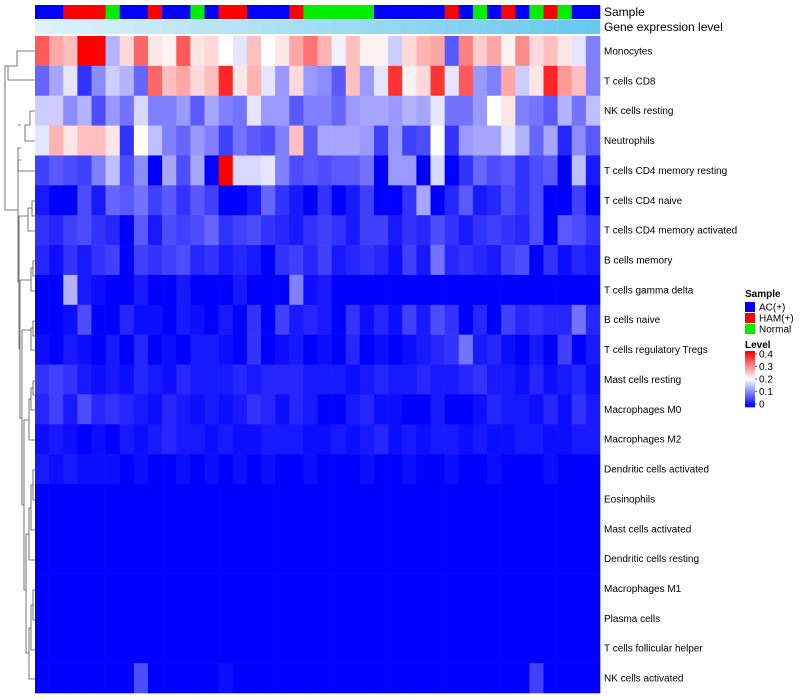 The height and width of the screenshot is (700, 800). What do you see at coordinates (766, 380) in the screenshot?
I see `level-tick-label: 0.2` at bounding box center [766, 380].